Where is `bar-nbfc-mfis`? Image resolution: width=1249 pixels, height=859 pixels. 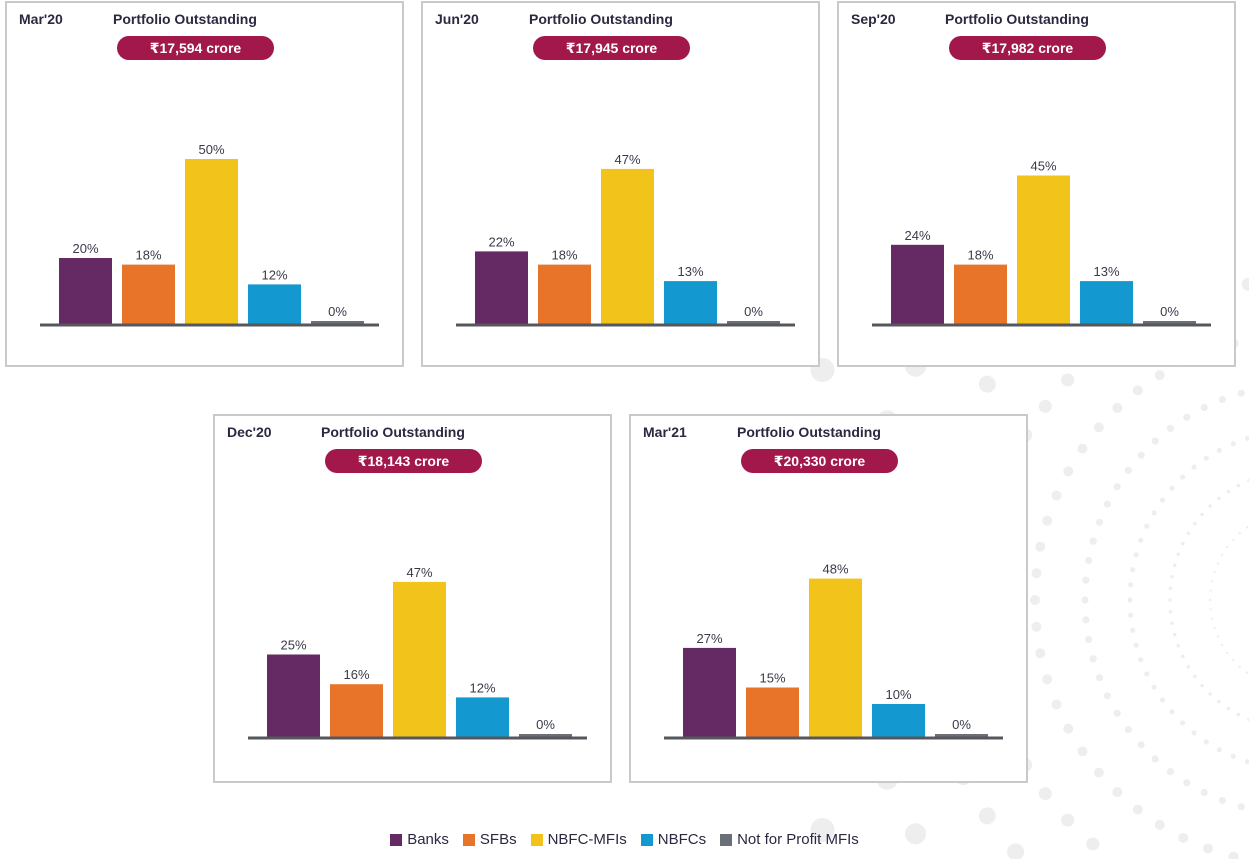 bar-nbfc-mfis is located at coordinates (211, 241).